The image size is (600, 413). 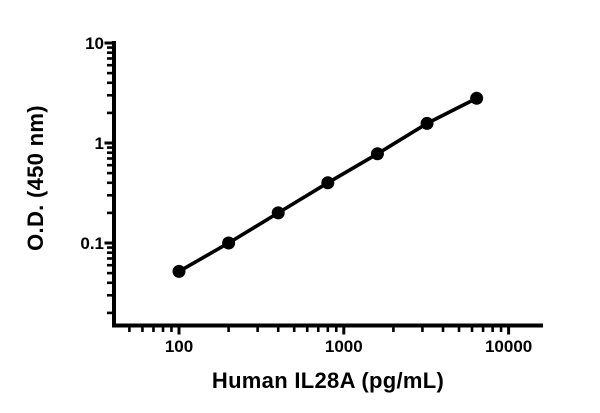 I want to click on x-tick-label: 100, so click(x=179, y=346).